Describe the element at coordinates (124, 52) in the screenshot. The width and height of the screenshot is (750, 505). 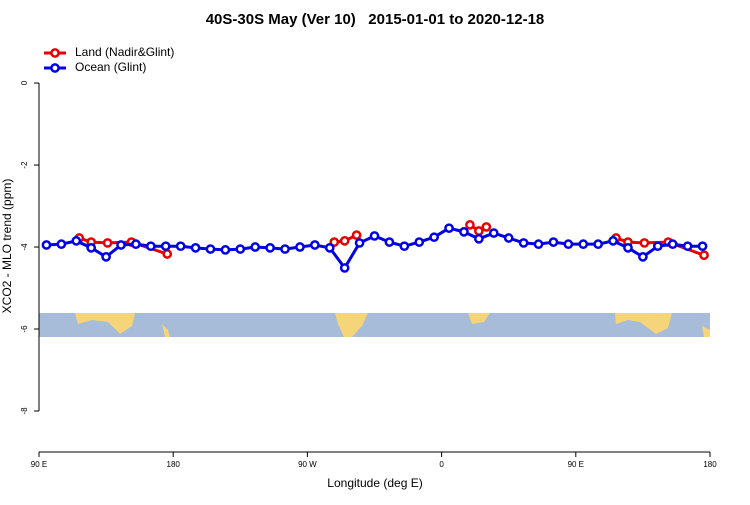
I see `legend-label: Land (Nadir&Glint)` at that location.